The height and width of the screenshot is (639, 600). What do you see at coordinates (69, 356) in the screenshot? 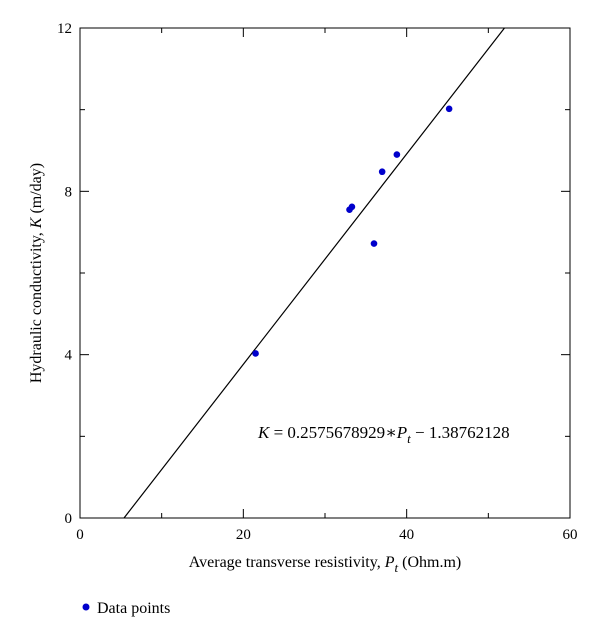
I see `y-tick-label: 4` at bounding box center [69, 356].